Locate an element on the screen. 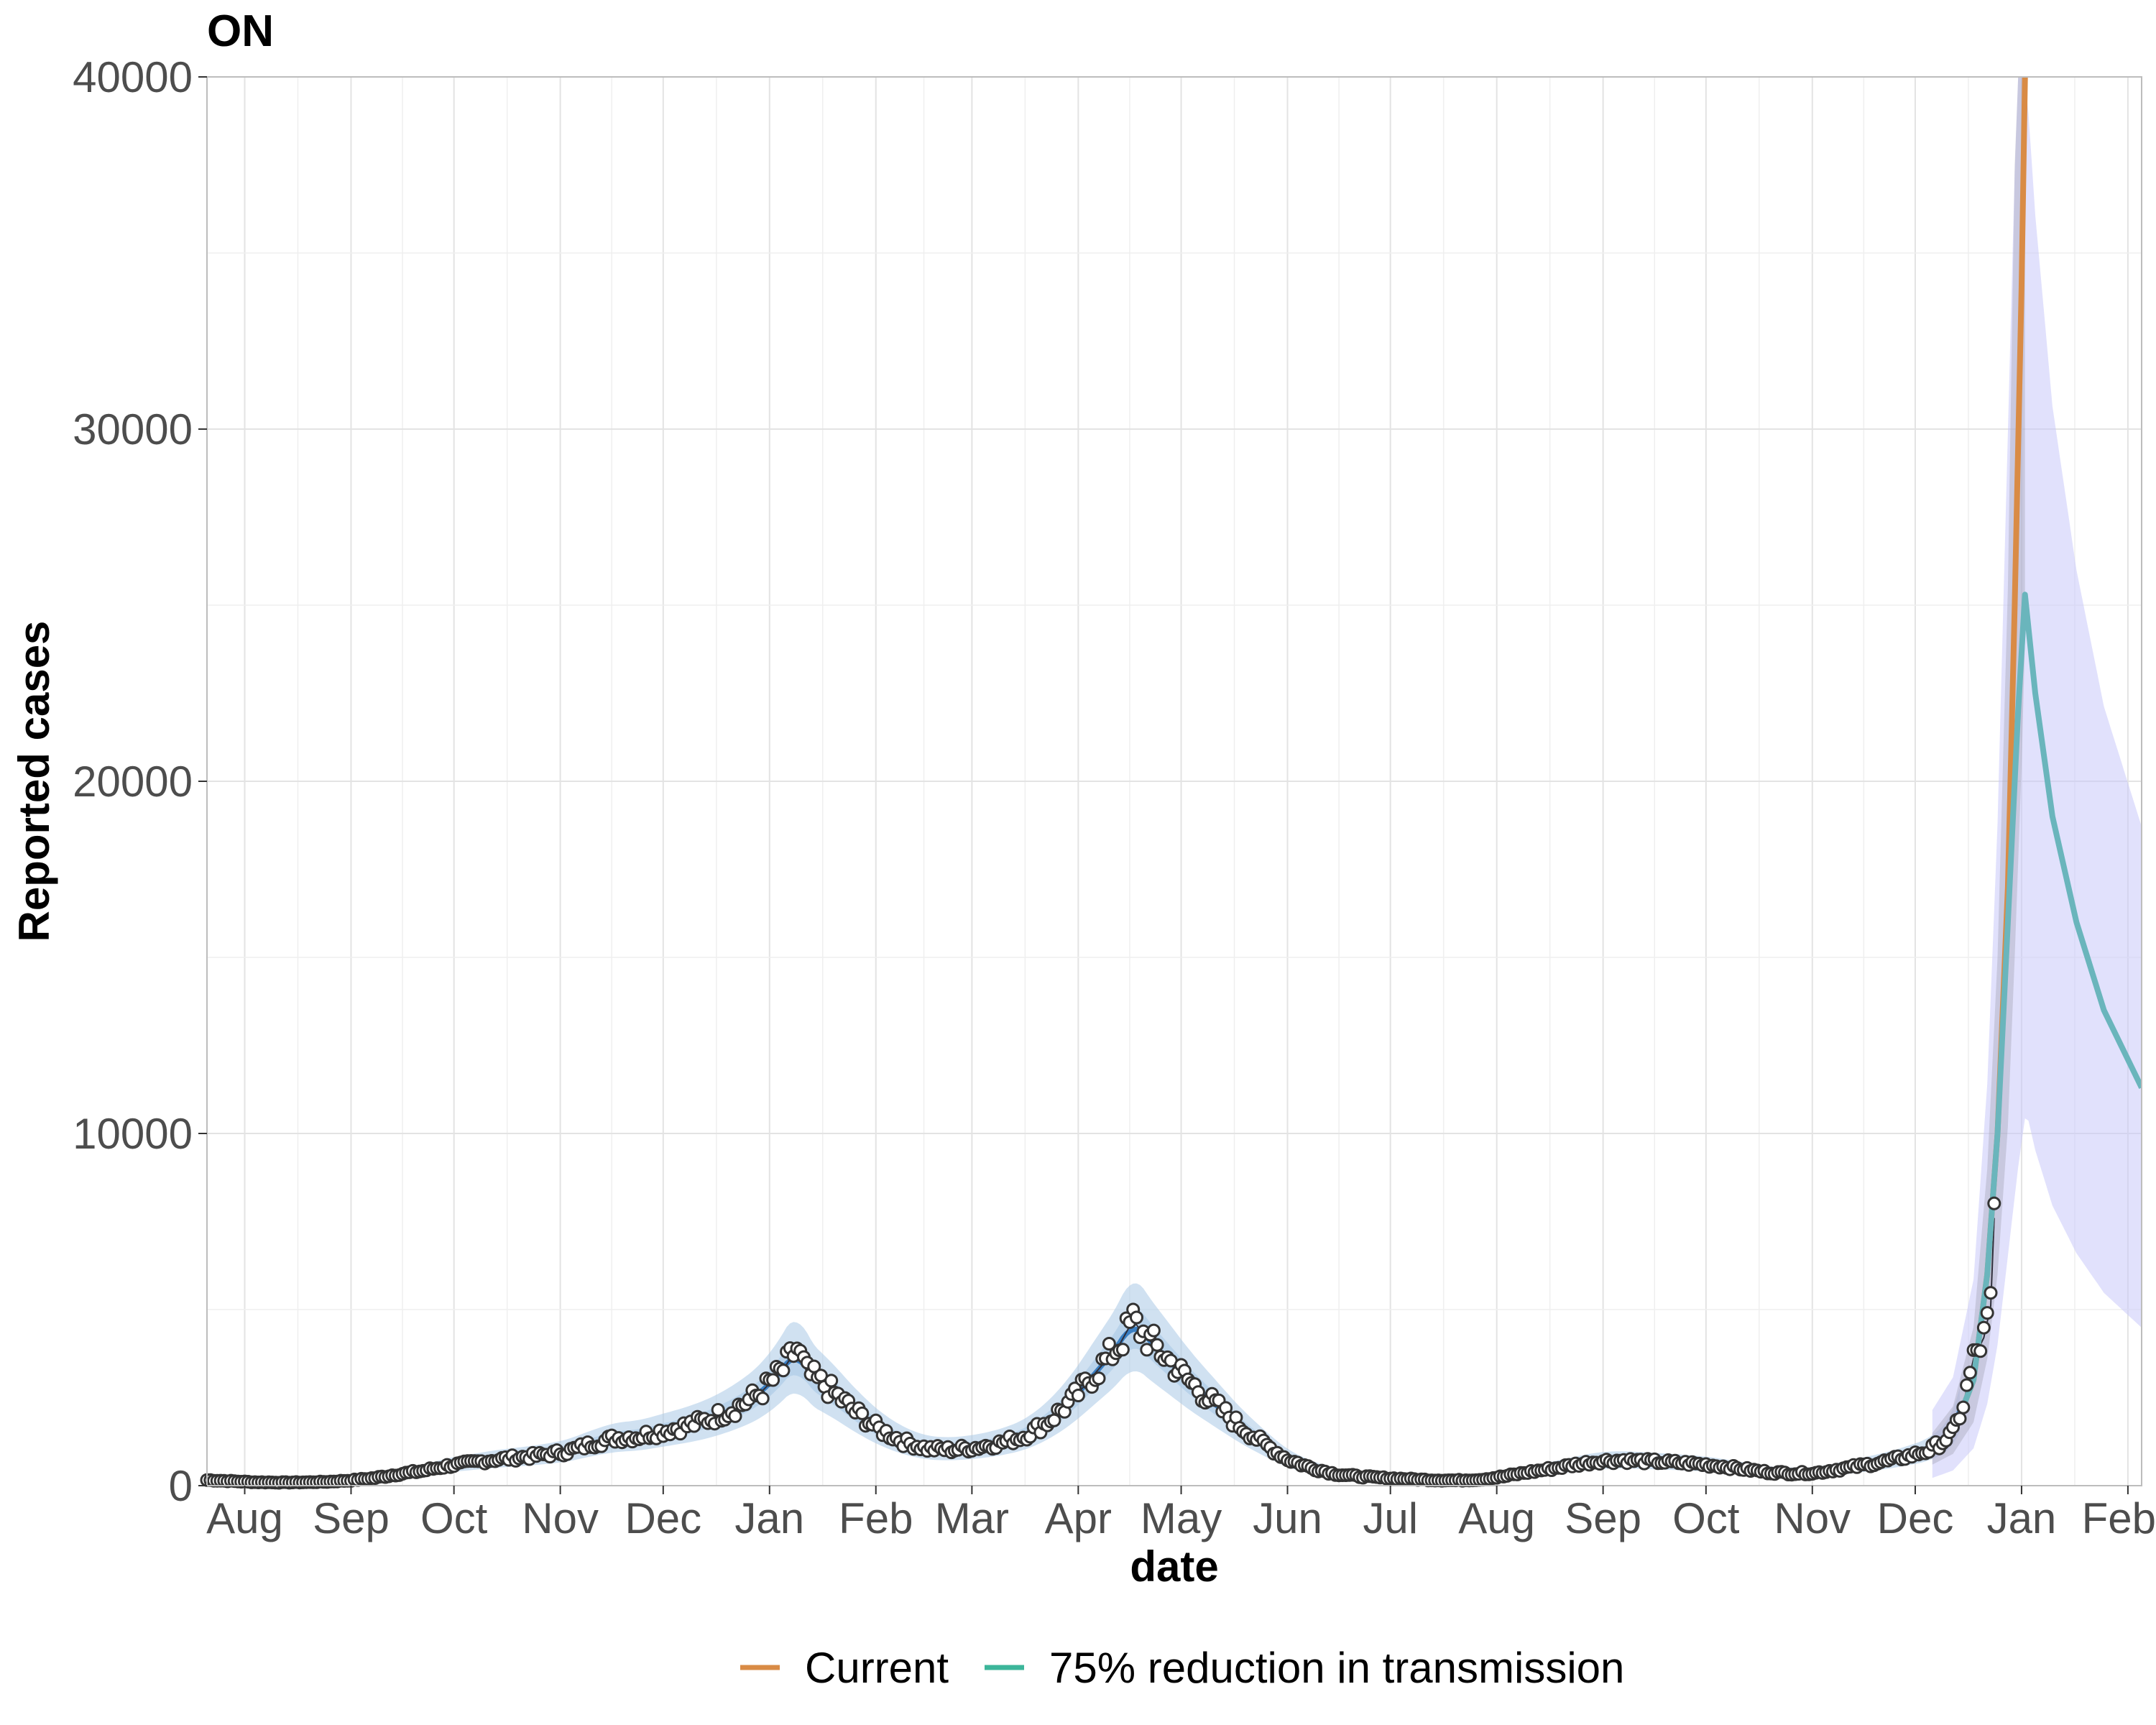  x-tick-label: Apr is located at coordinates (1078, 1518).